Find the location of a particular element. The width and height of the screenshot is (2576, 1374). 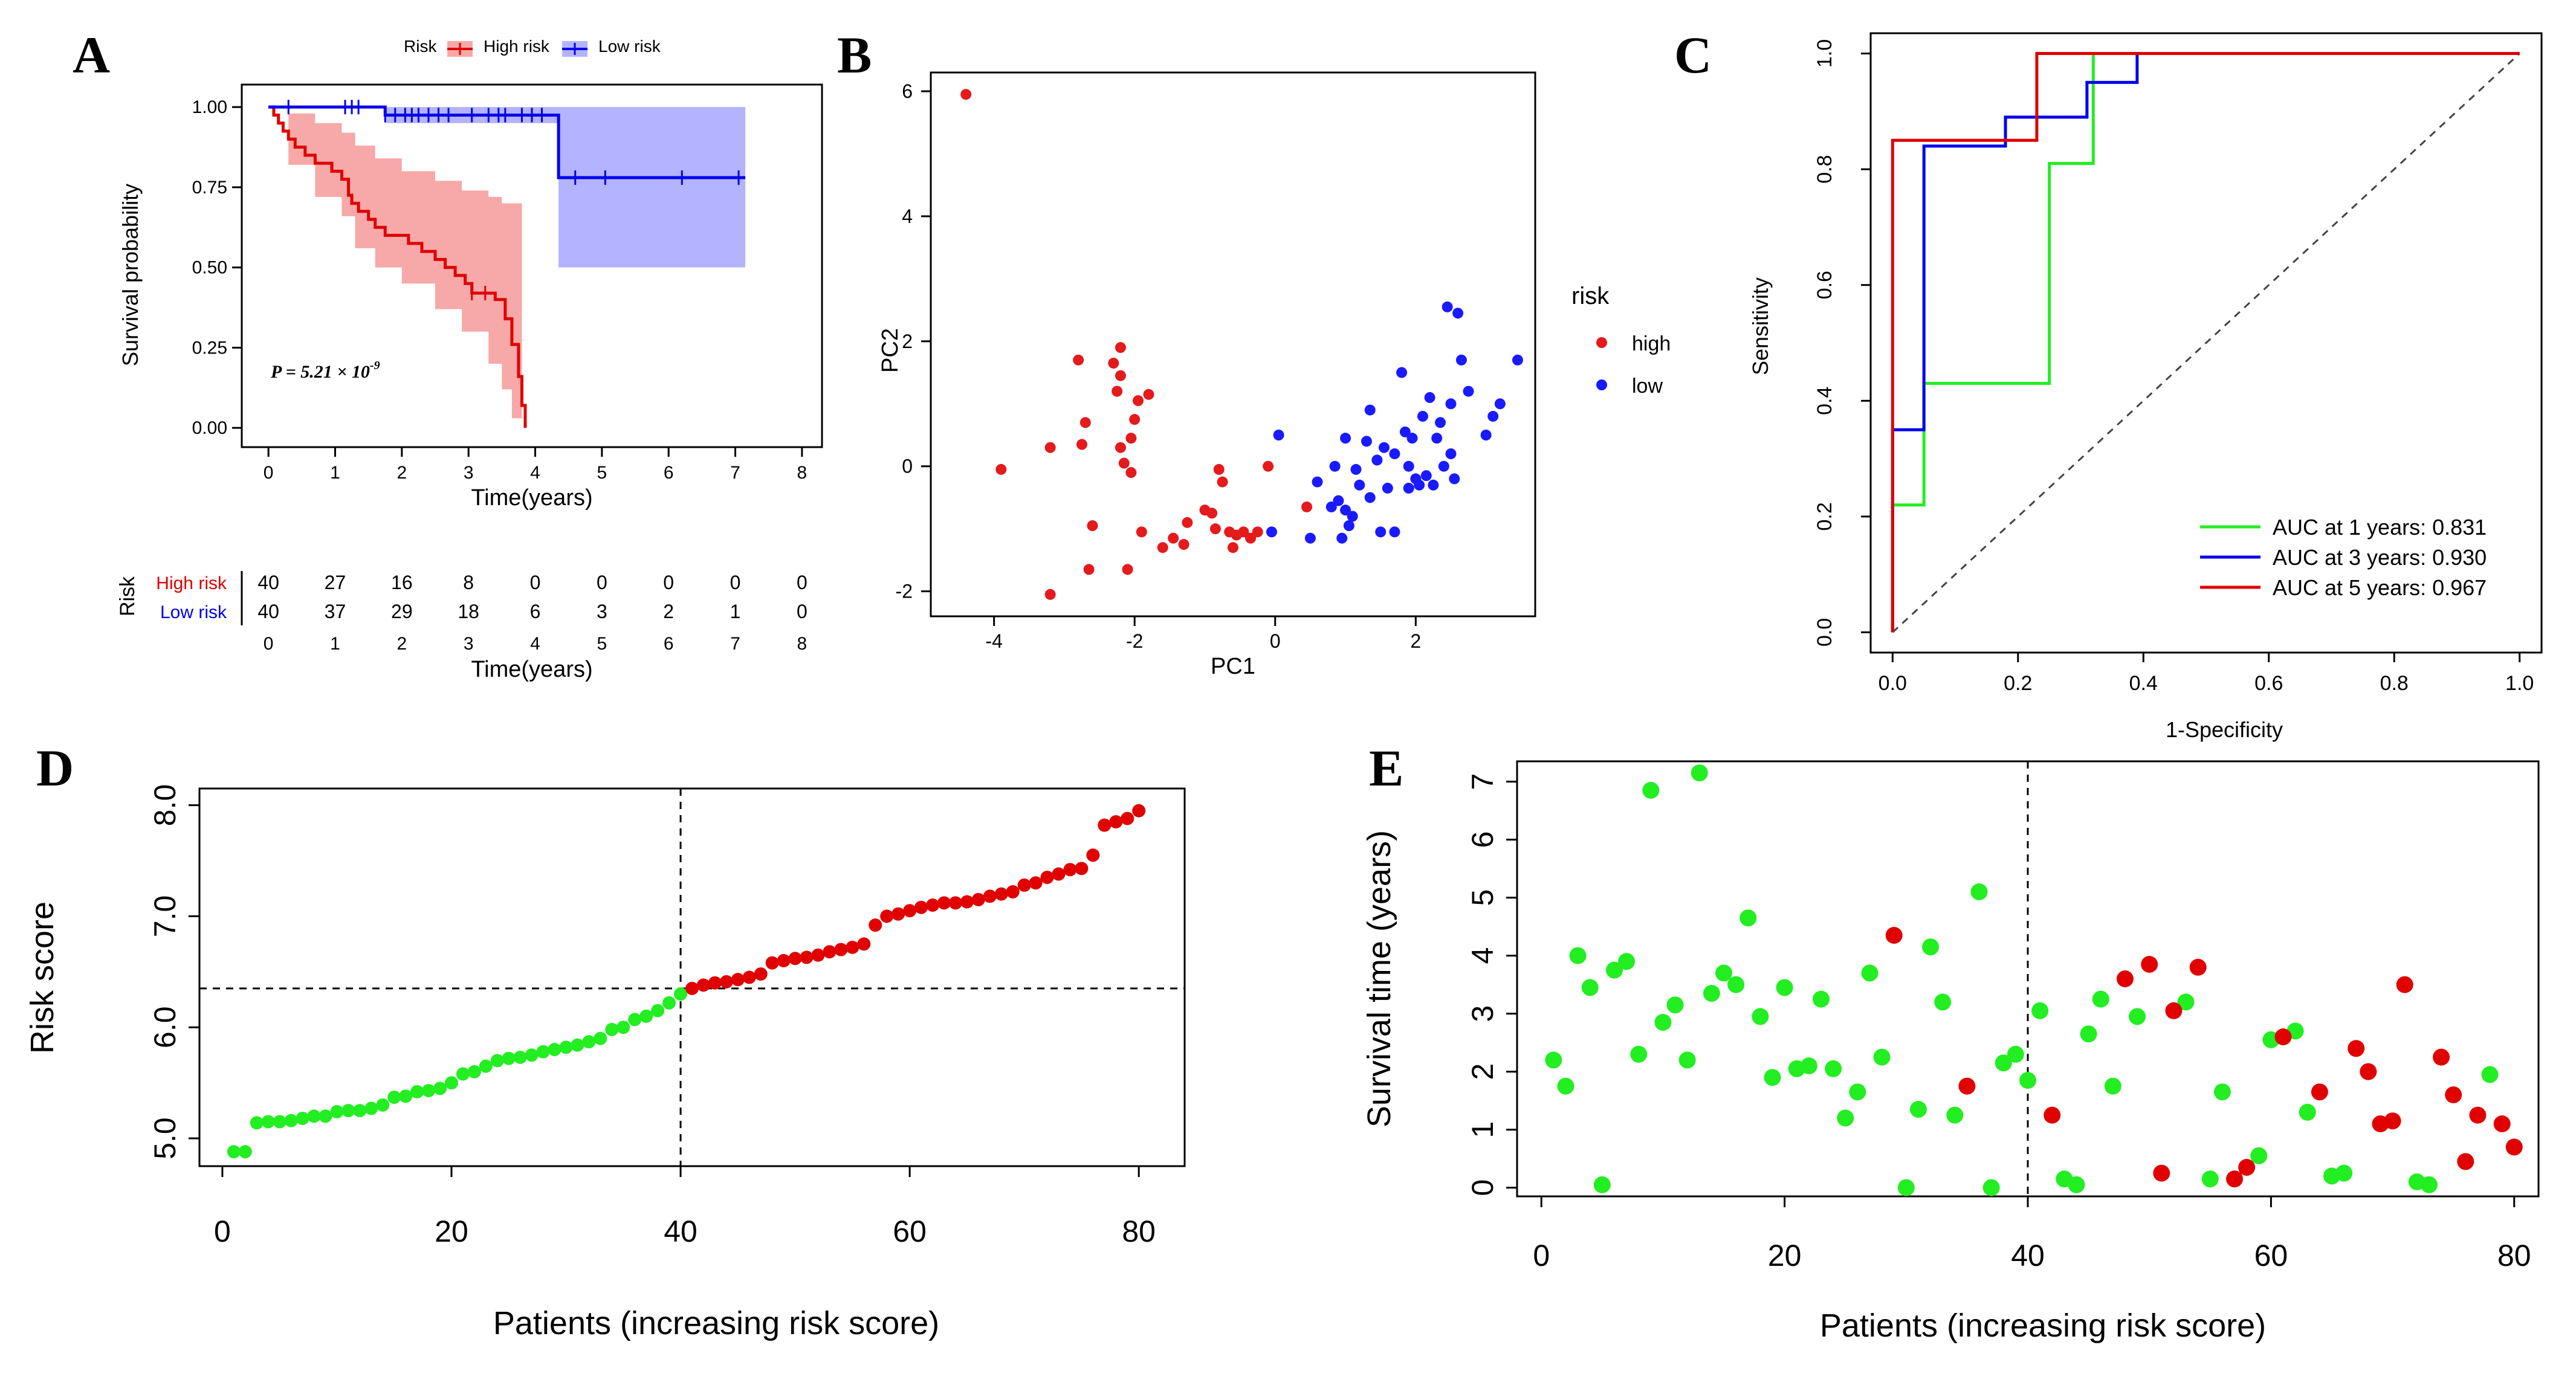

pca-y-tick-label: 4 is located at coordinates (907, 216).